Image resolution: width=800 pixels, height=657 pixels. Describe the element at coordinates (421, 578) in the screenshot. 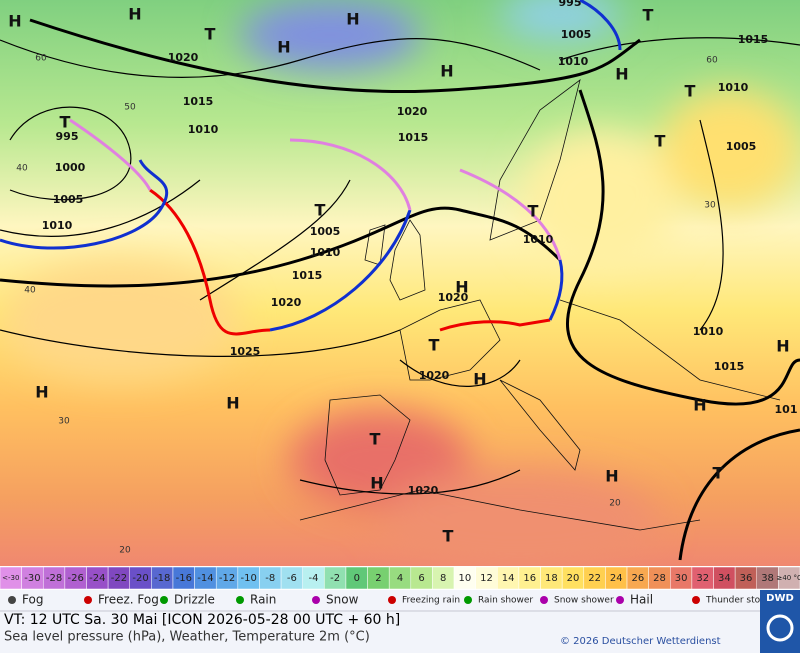

I see `colorbar-label: 6` at that location.